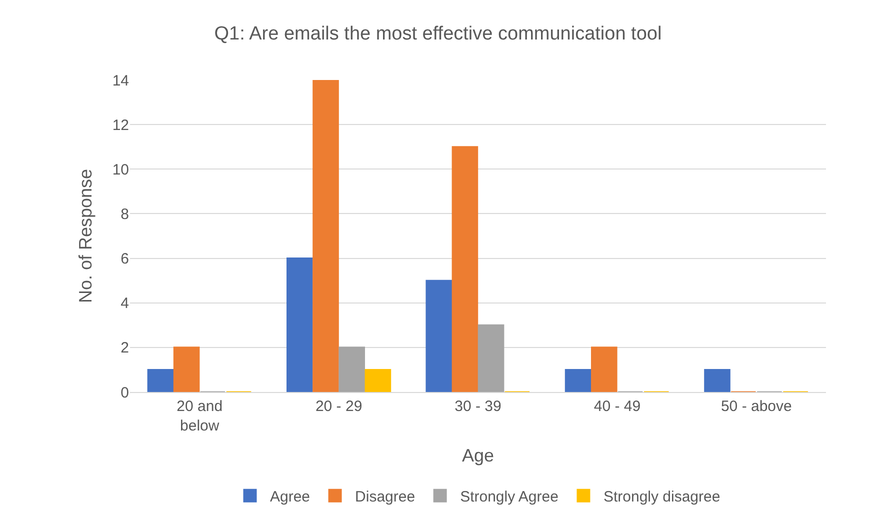 This screenshot has height=524, width=876. I want to click on y-tick-label: 0, so click(124, 393).